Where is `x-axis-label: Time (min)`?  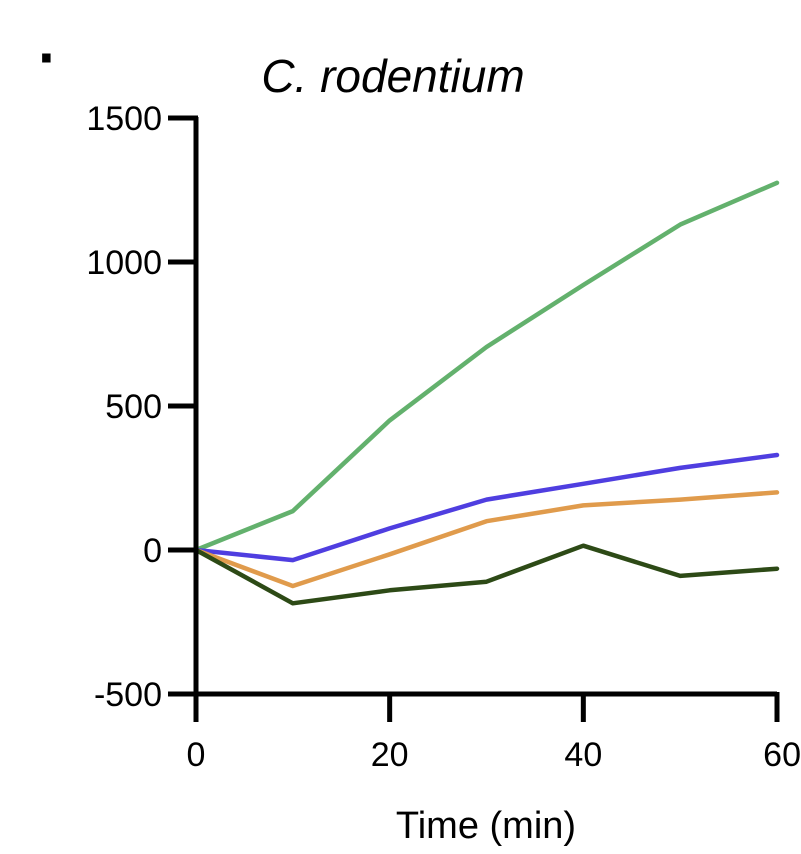 x-axis-label: Time (min) is located at coordinates (486, 826).